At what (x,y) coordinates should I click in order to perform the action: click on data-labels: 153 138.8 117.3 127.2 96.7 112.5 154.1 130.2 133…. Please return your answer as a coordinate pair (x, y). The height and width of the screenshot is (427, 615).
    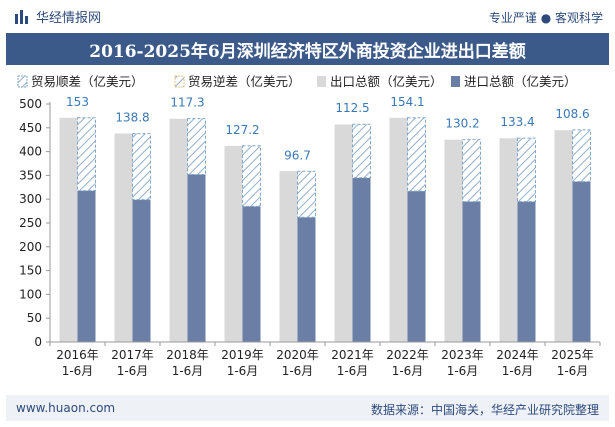
    Looking at the image, I should click on (328, 129).